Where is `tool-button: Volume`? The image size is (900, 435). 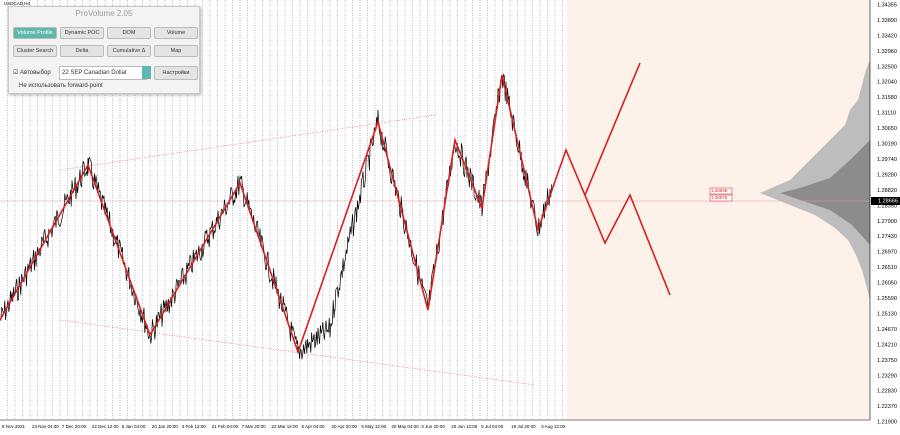 tool-button: Volume is located at coordinates (176, 33).